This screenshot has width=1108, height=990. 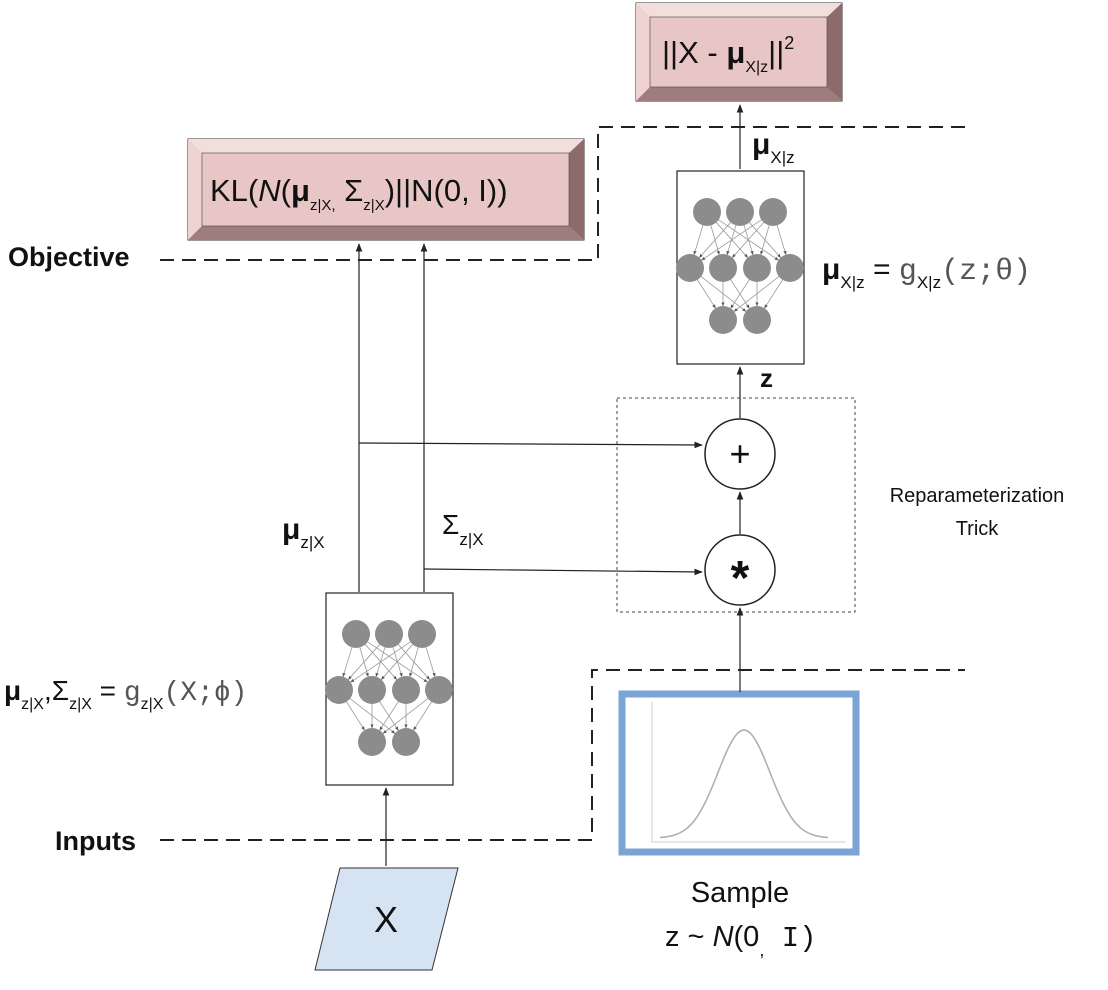 I want to click on mu-x-given-z-label: μX|z, so click(x=773, y=147).